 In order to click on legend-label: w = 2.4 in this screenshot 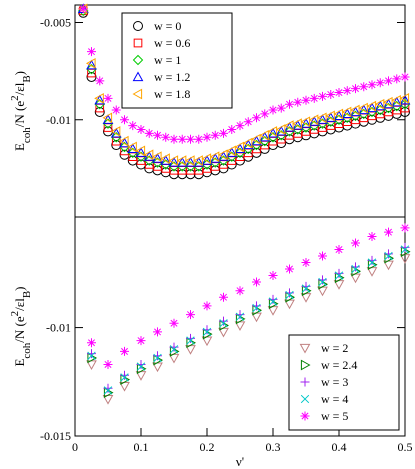, I will do `click(339, 365)`.